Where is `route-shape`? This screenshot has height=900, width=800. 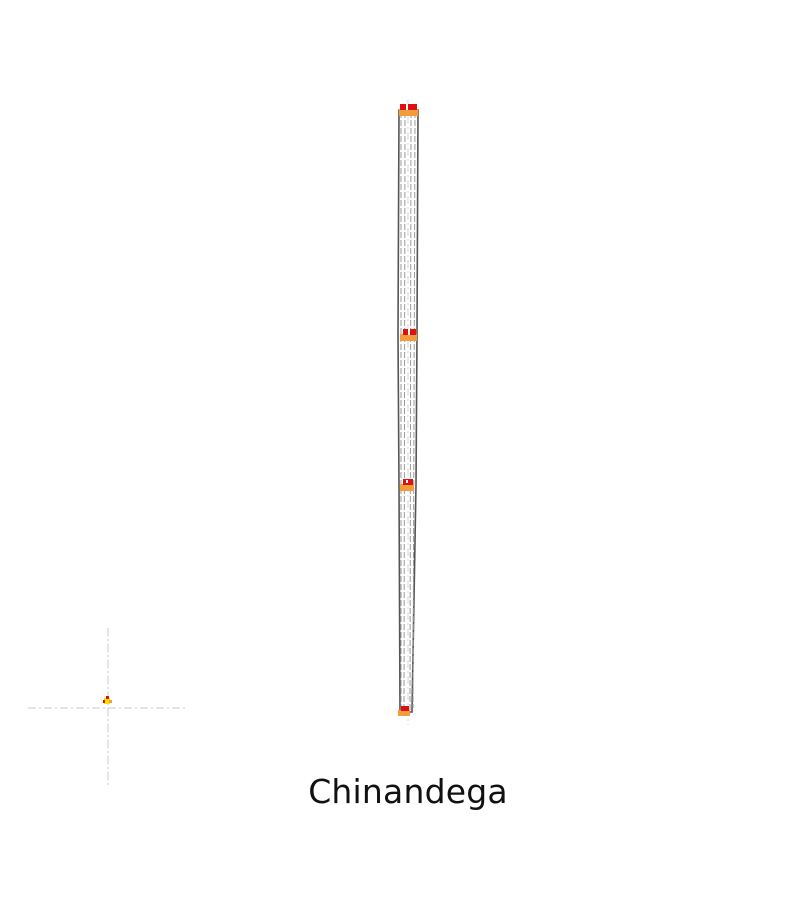 route-shape is located at coordinates (408, 411).